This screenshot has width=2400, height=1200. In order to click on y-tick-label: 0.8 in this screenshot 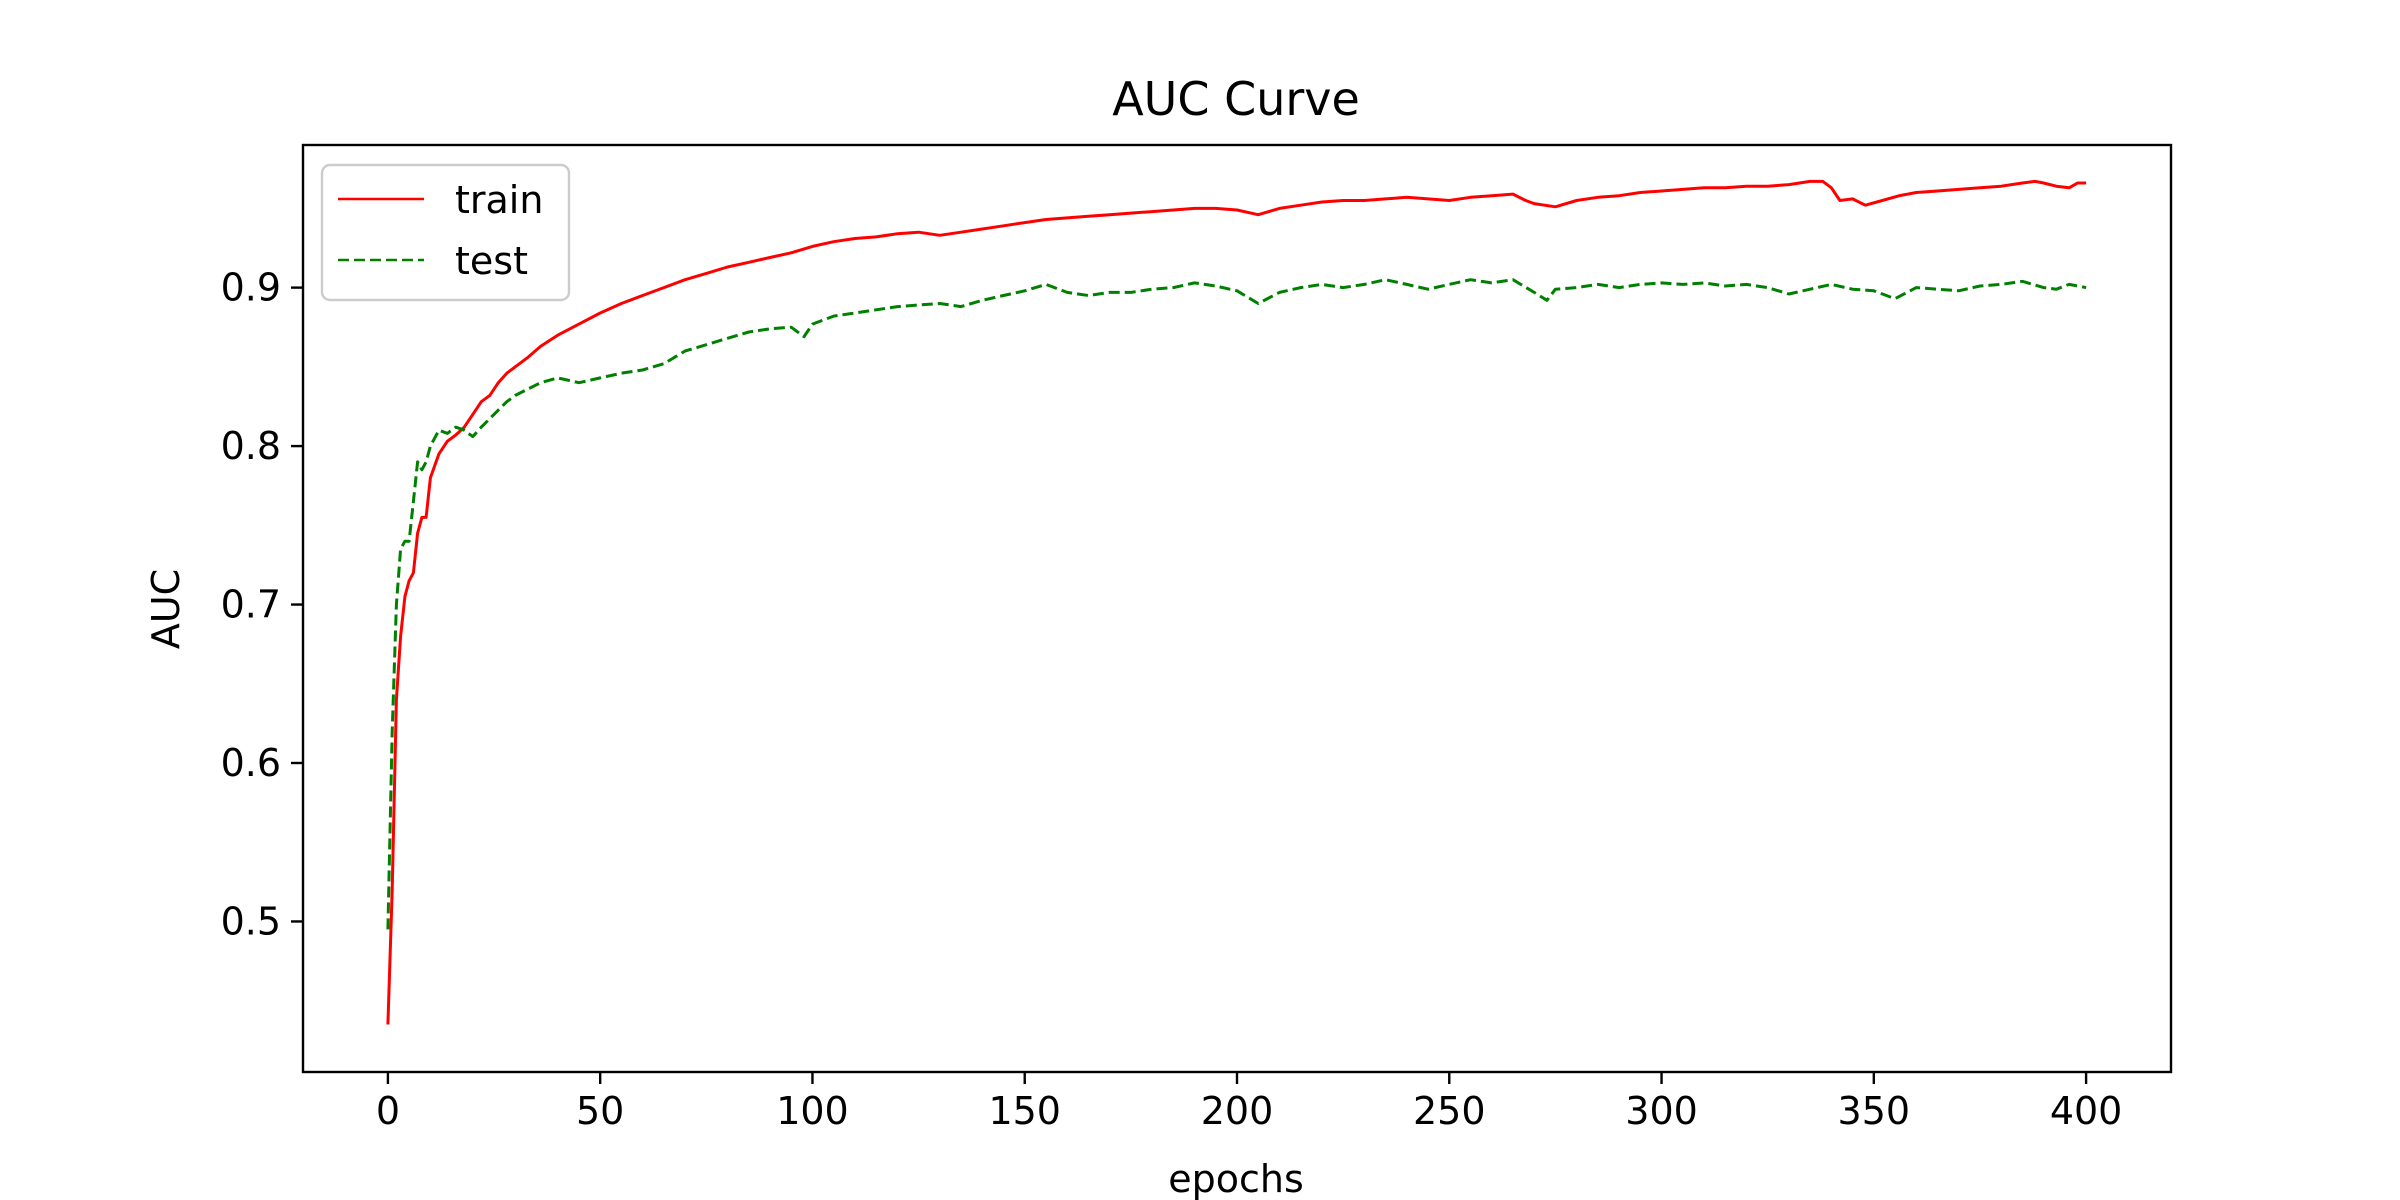, I will do `click(251, 446)`.